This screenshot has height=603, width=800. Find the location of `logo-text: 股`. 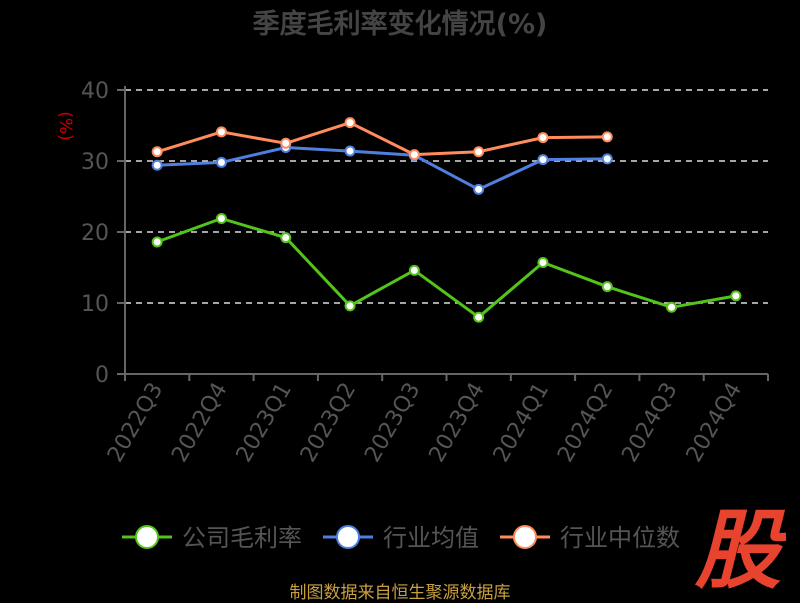

logo-text: 股 is located at coordinates (740, 546).